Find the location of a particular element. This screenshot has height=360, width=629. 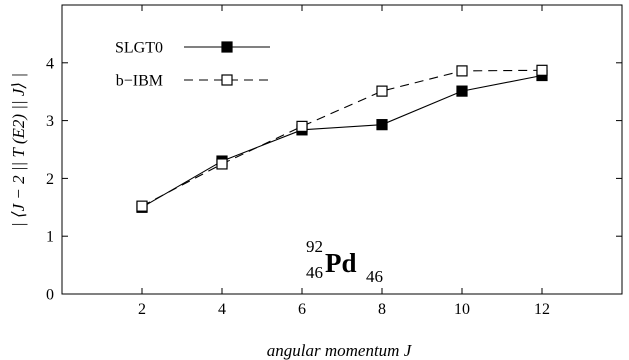

y-tick-label: 3 is located at coordinates (50, 121).